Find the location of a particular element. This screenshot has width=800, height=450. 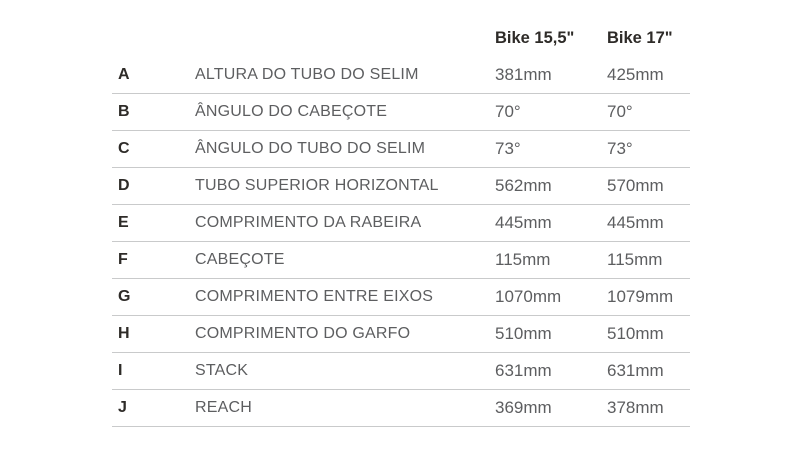

row-letter: C is located at coordinates (124, 148).